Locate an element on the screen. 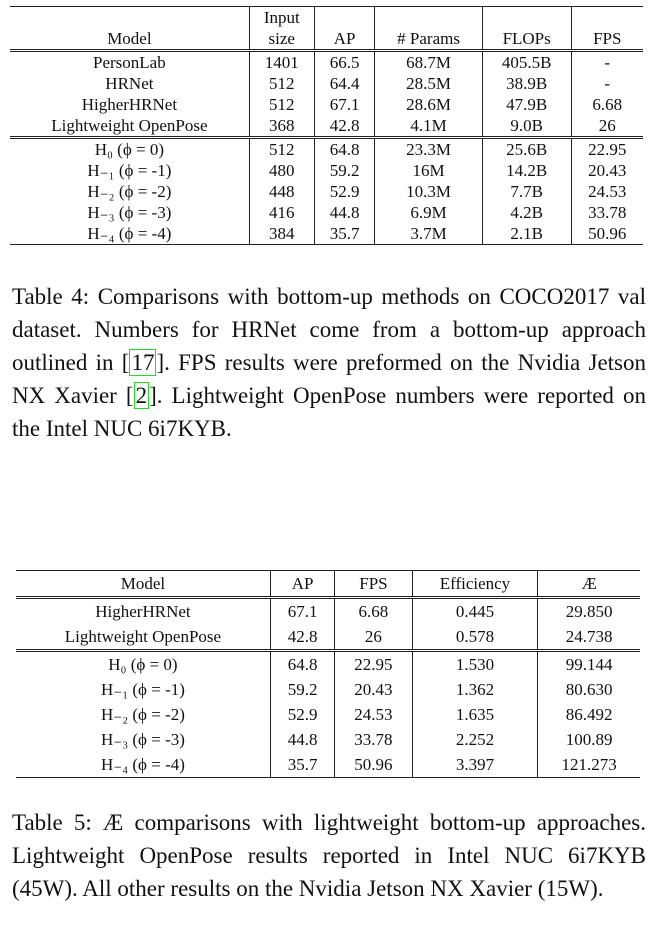  table-row: H₋₄ (ϕ = -4) 35.7 50.96 3.397 121.273 is located at coordinates (328, 765).